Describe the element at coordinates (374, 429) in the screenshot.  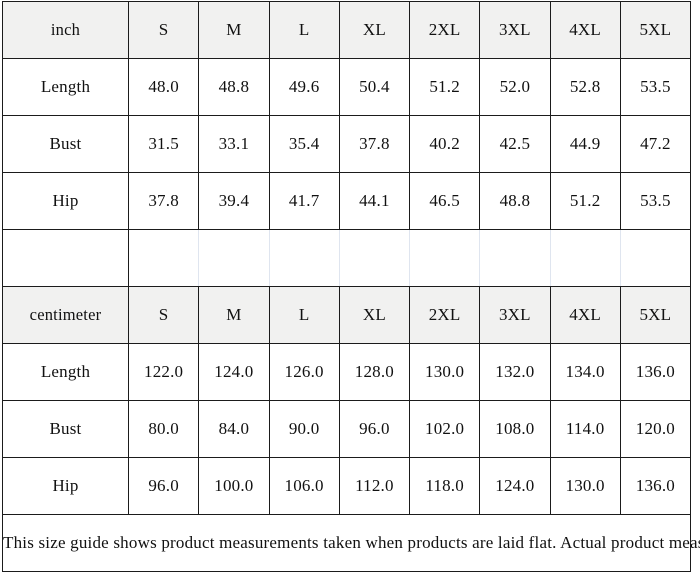
I see `cm-bust-xl: 96.0` at that location.